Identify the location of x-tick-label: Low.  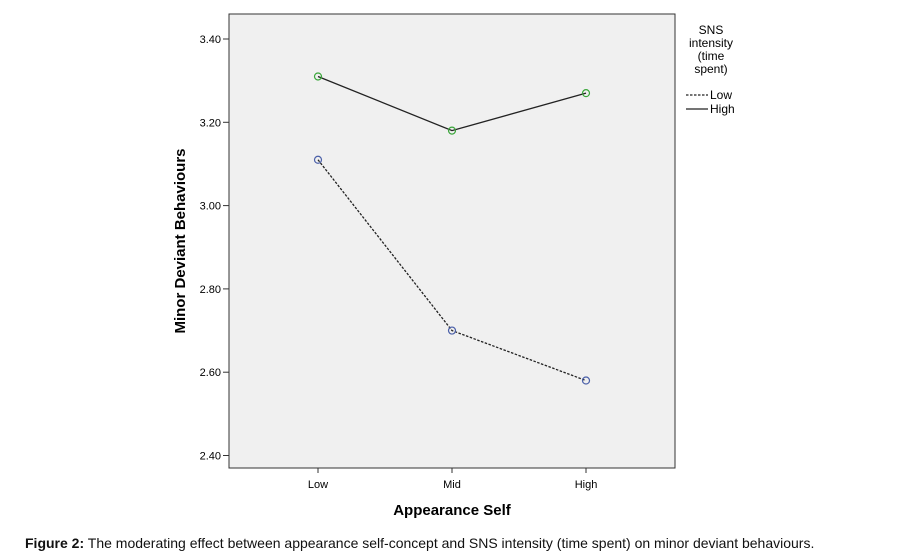
(318, 485).